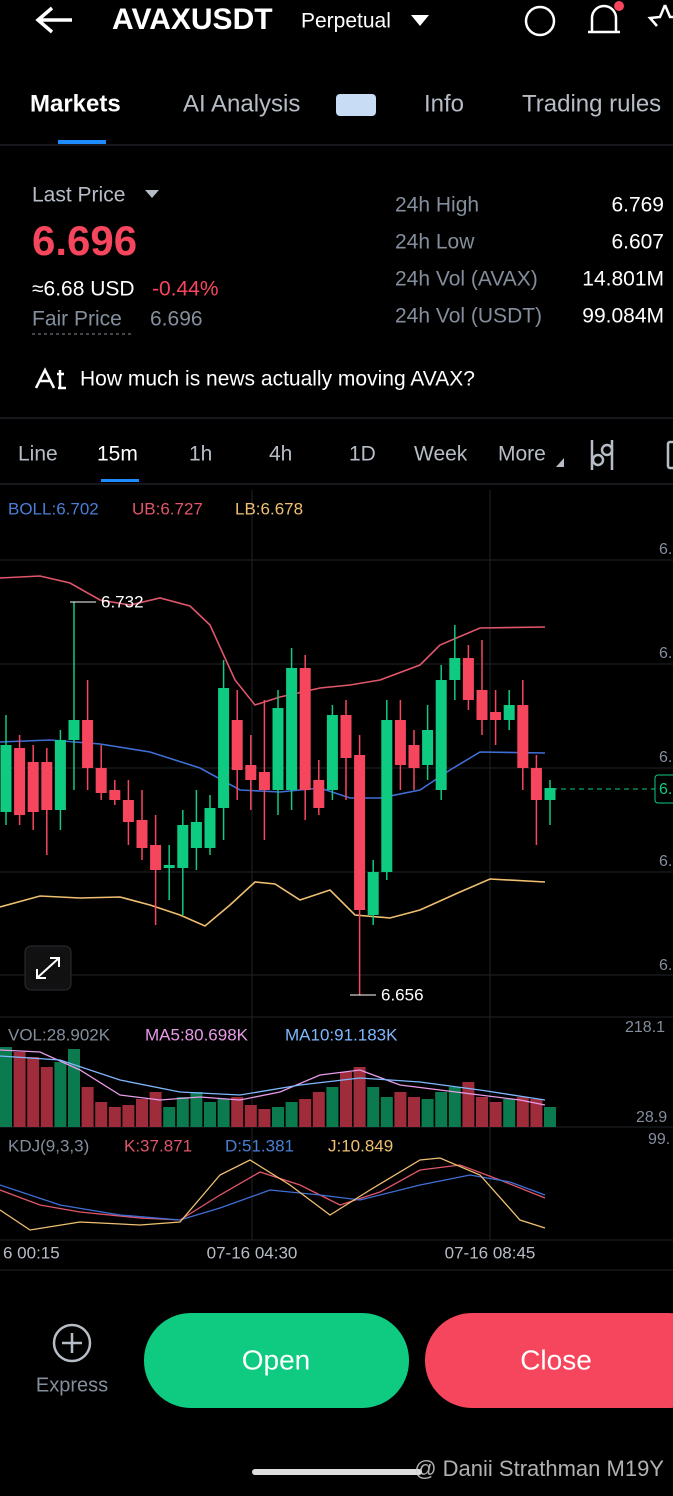 This screenshot has width=673, height=1496. I want to click on kdj-j: J:10.849, so click(360, 1145).